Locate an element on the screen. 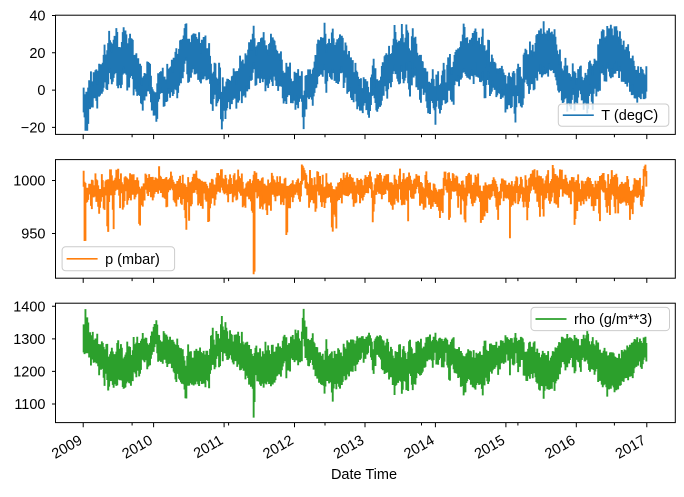 This screenshot has height=497, width=684. svg-text: 40 is located at coordinates (37, 17).